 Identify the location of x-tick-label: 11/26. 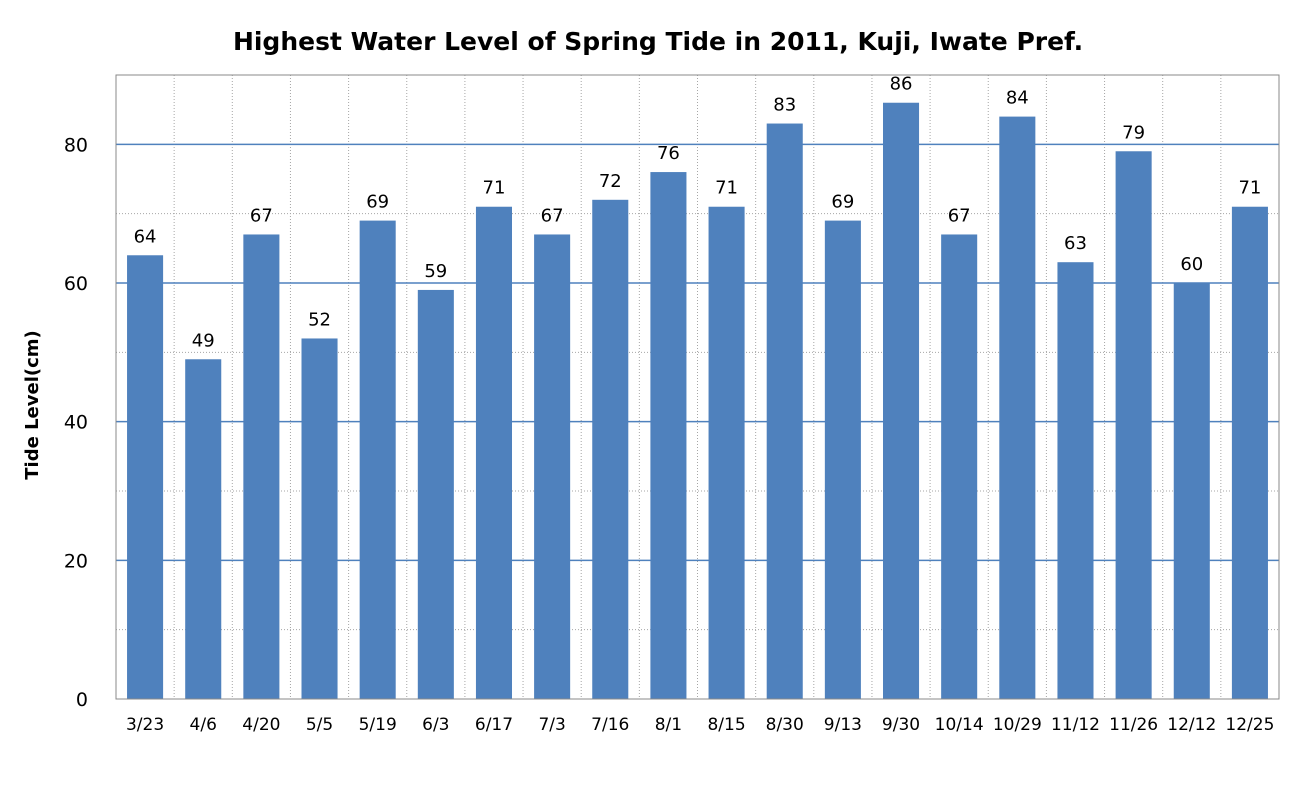
(1133, 725).